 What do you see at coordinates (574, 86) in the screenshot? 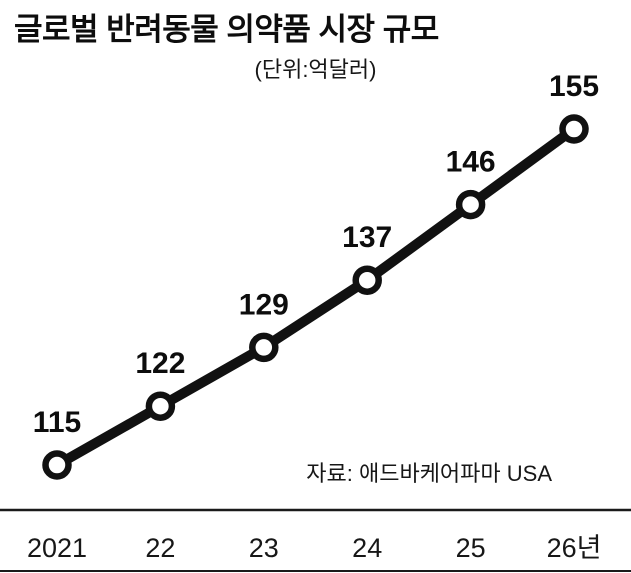
I see `data-value-label: 155` at bounding box center [574, 86].